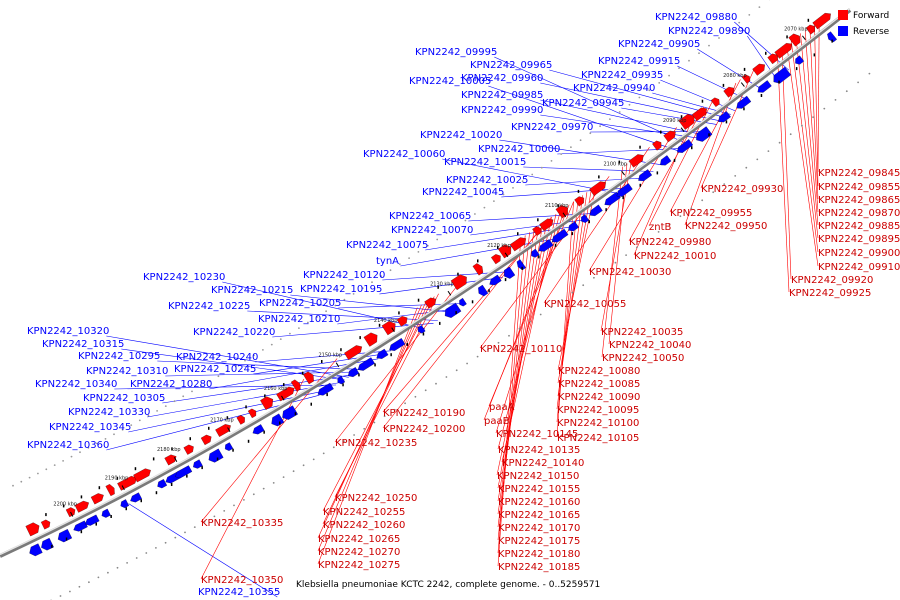 The height and width of the screenshot is (600, 900). I want to click on forward-gene-label: KPN2242_09925, so click(830, 293).